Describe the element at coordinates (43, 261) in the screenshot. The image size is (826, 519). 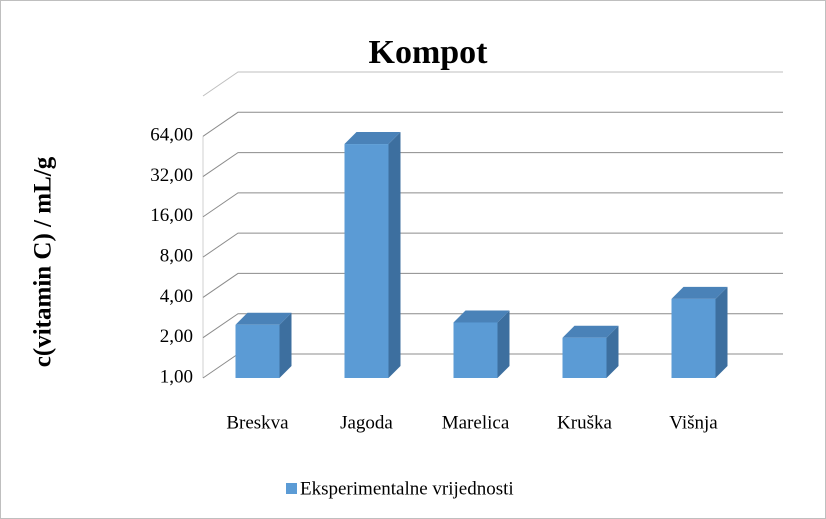
I see `y-axis-label: c(vitamin C) / mL/g` at that location.